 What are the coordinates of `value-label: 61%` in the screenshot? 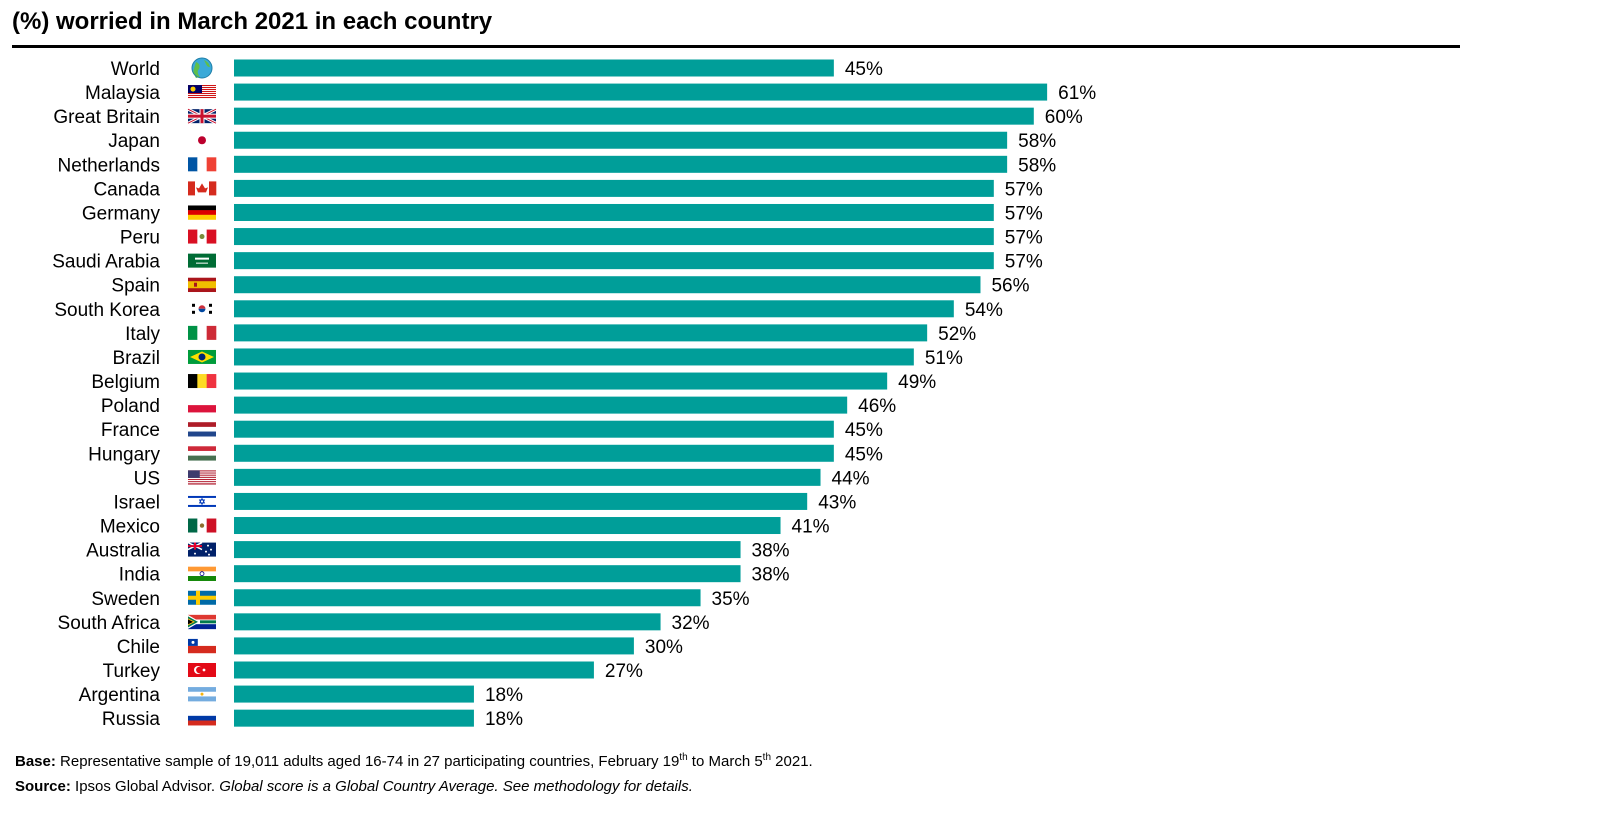 It's located at (1077, 93).